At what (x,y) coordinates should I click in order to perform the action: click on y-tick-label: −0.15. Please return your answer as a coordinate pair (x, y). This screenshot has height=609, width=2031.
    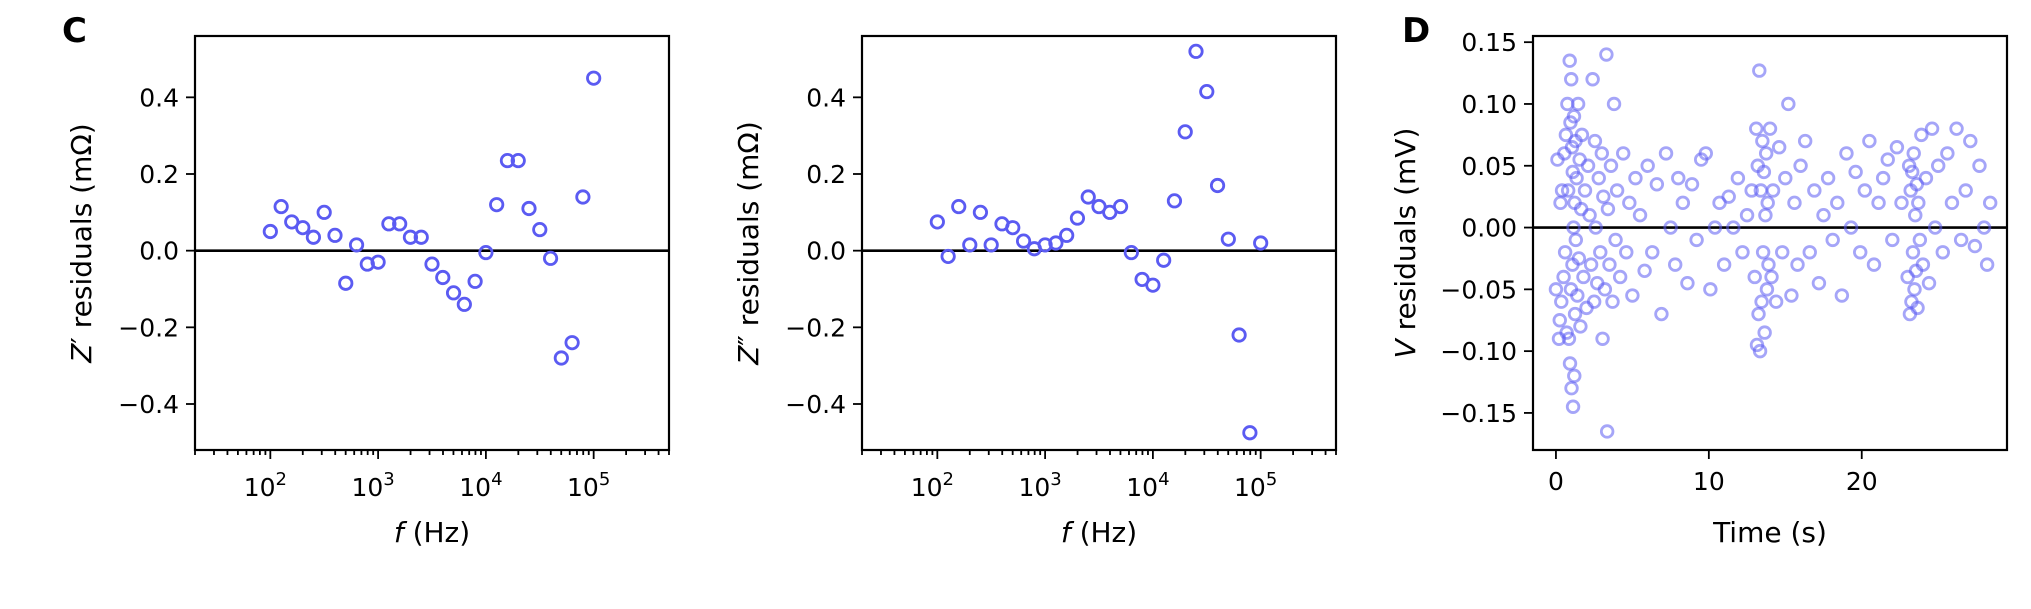
    Looking at the image, I should click on (1478, 413).